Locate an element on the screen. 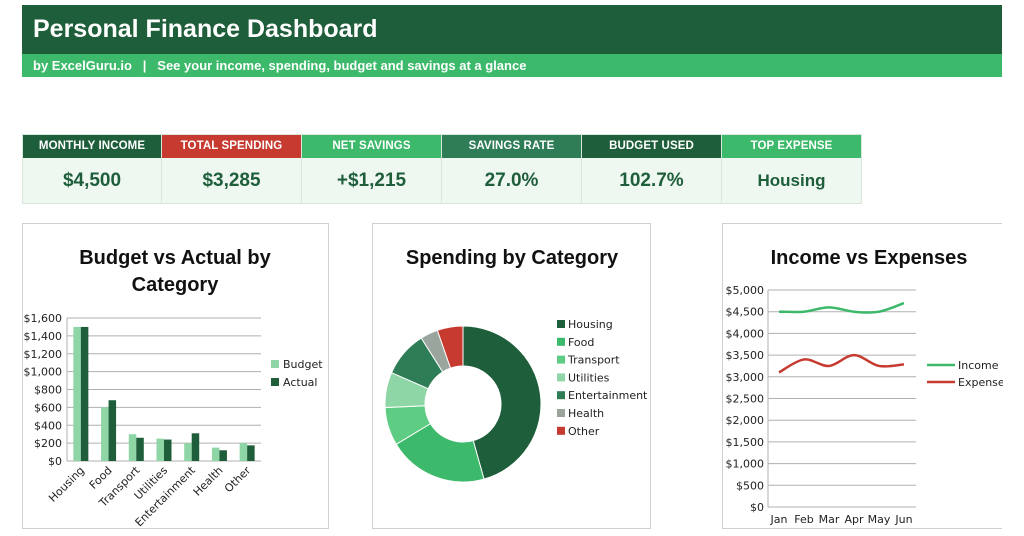 This screenshot has height=536, width=1024. kpi-label: SAVINGS RATE is located at coordinates (511, 146).